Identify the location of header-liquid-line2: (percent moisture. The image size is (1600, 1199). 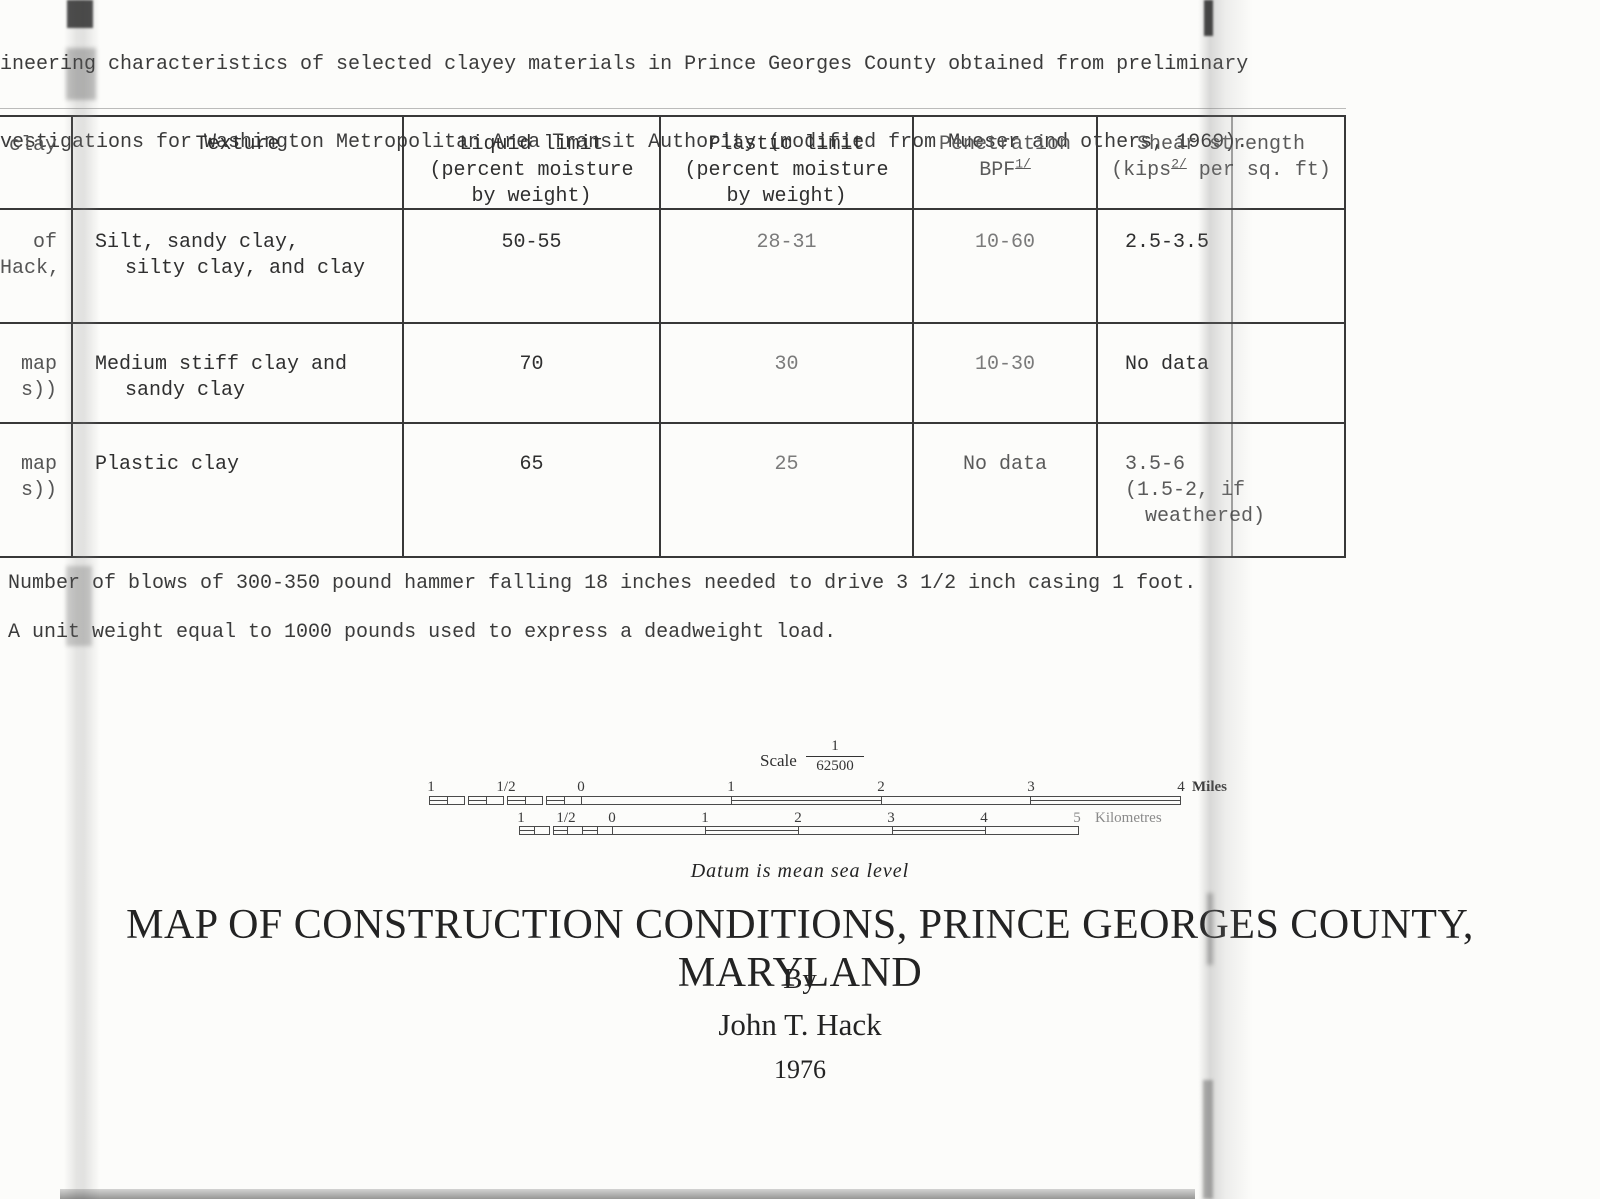
(531, 170).